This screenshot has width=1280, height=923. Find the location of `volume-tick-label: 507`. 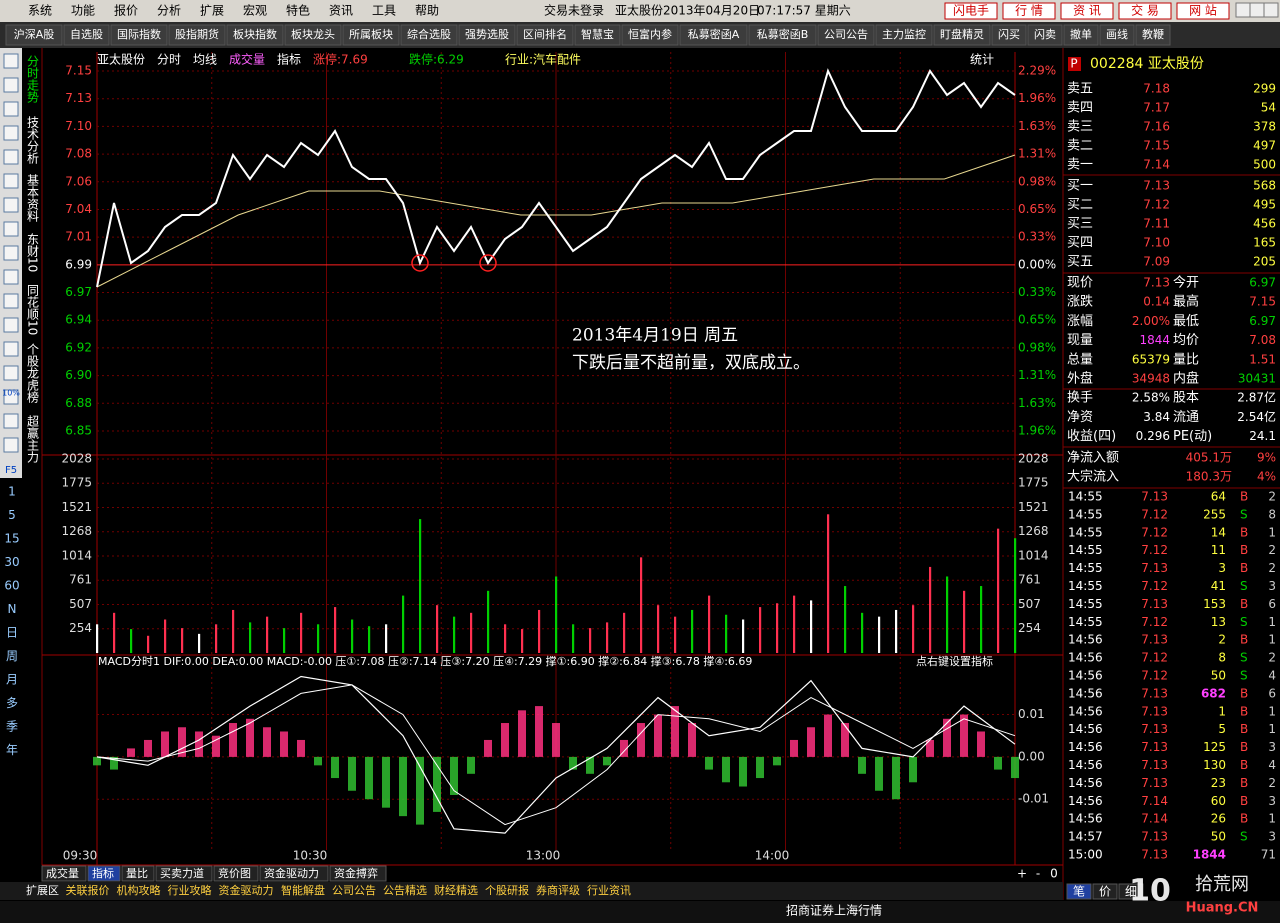

volume-tick-label: 507 is located at coordinates (80, 604).